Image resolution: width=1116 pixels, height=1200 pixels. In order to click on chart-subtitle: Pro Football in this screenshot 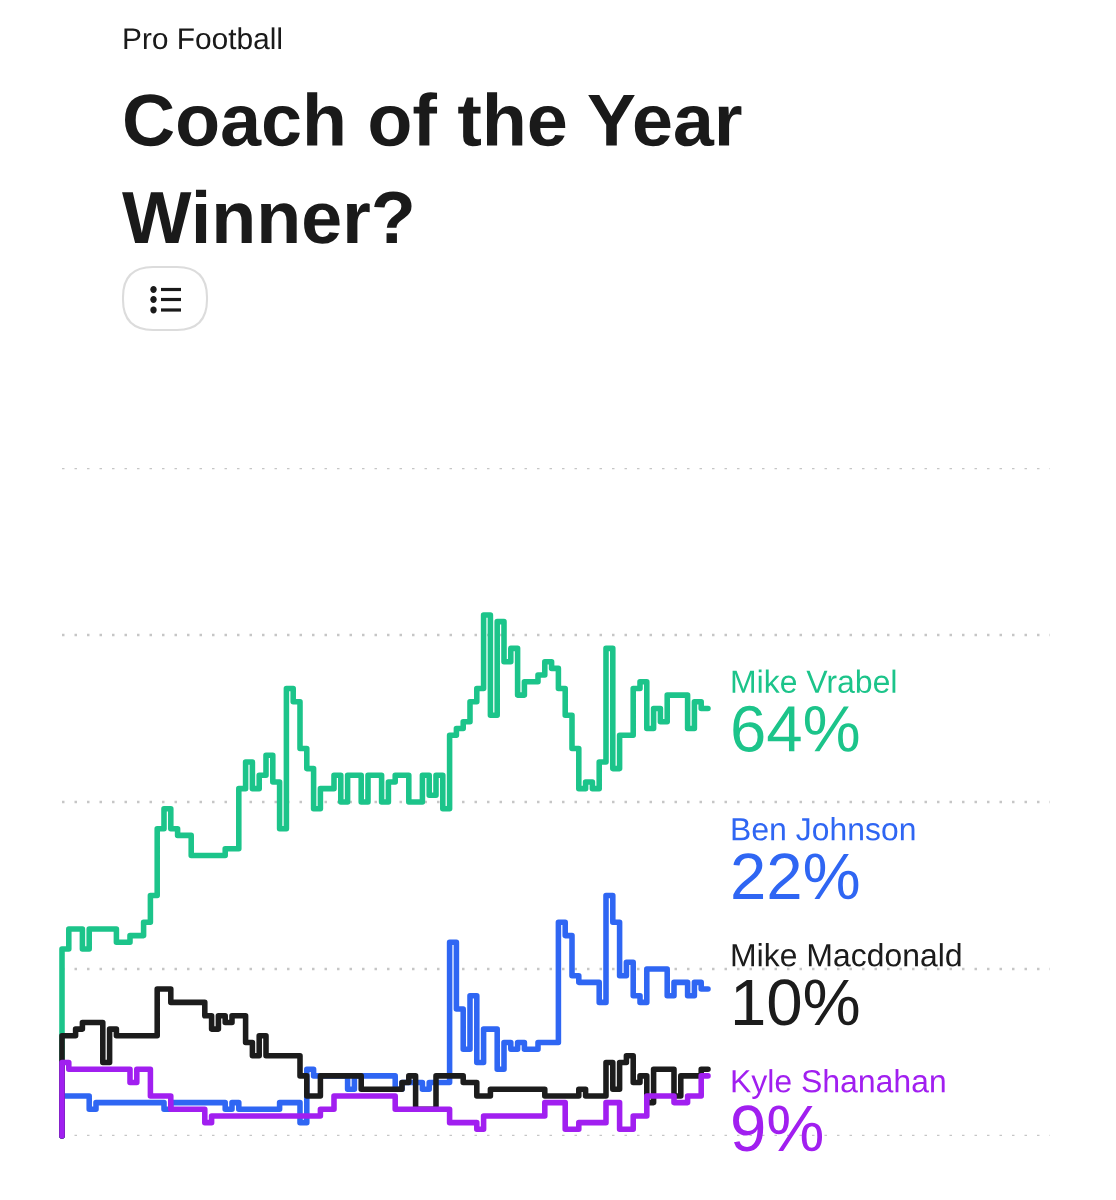, I will do `click(202, 38)`.